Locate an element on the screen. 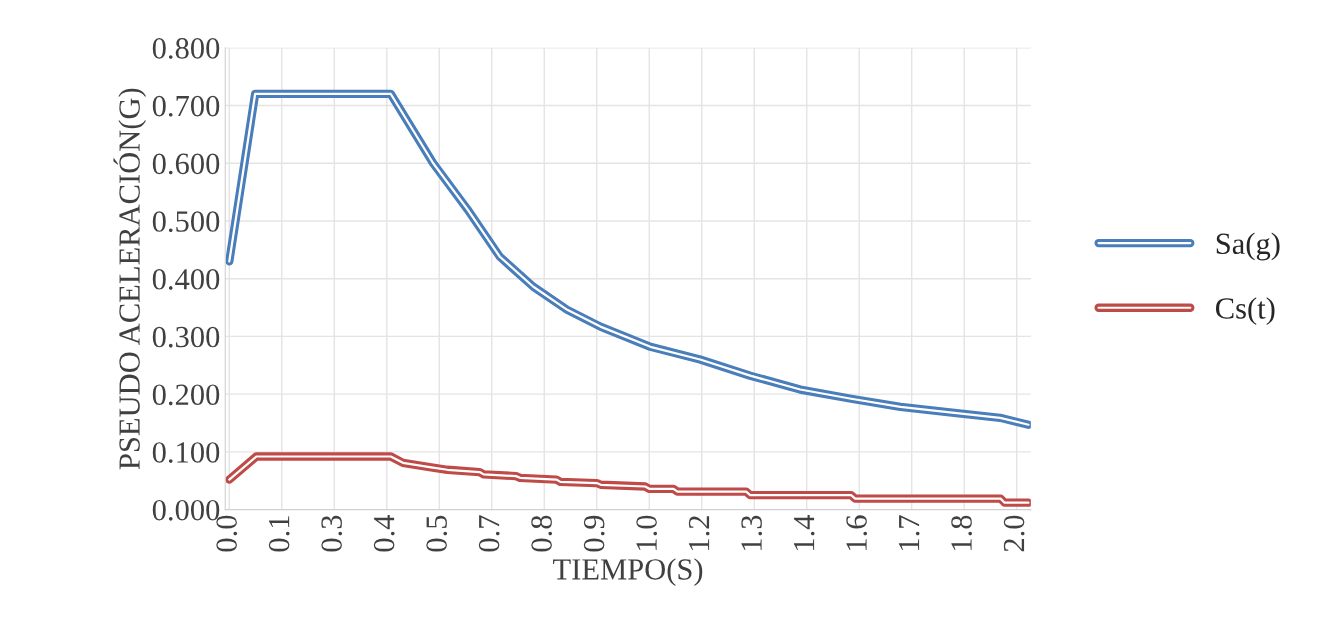 The width and height of the screenshot is (1325, 637). x-tick-label: 0.4 is located at coordinates (384, 533).